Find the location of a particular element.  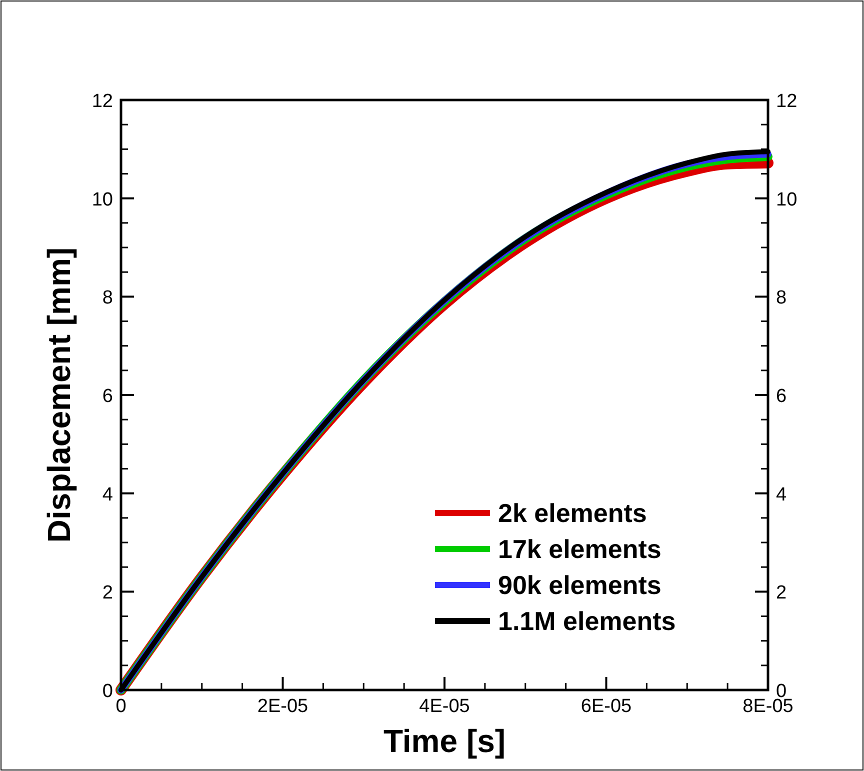

y2-tick-label: 12 is located at coordinates (787, 101).